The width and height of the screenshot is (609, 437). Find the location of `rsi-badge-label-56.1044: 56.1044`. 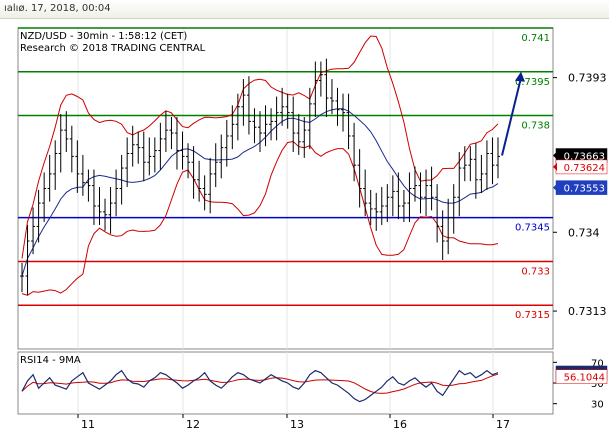

rsi-badge-label-56.1044: 56.1044 is located at coordinates (584, 378).